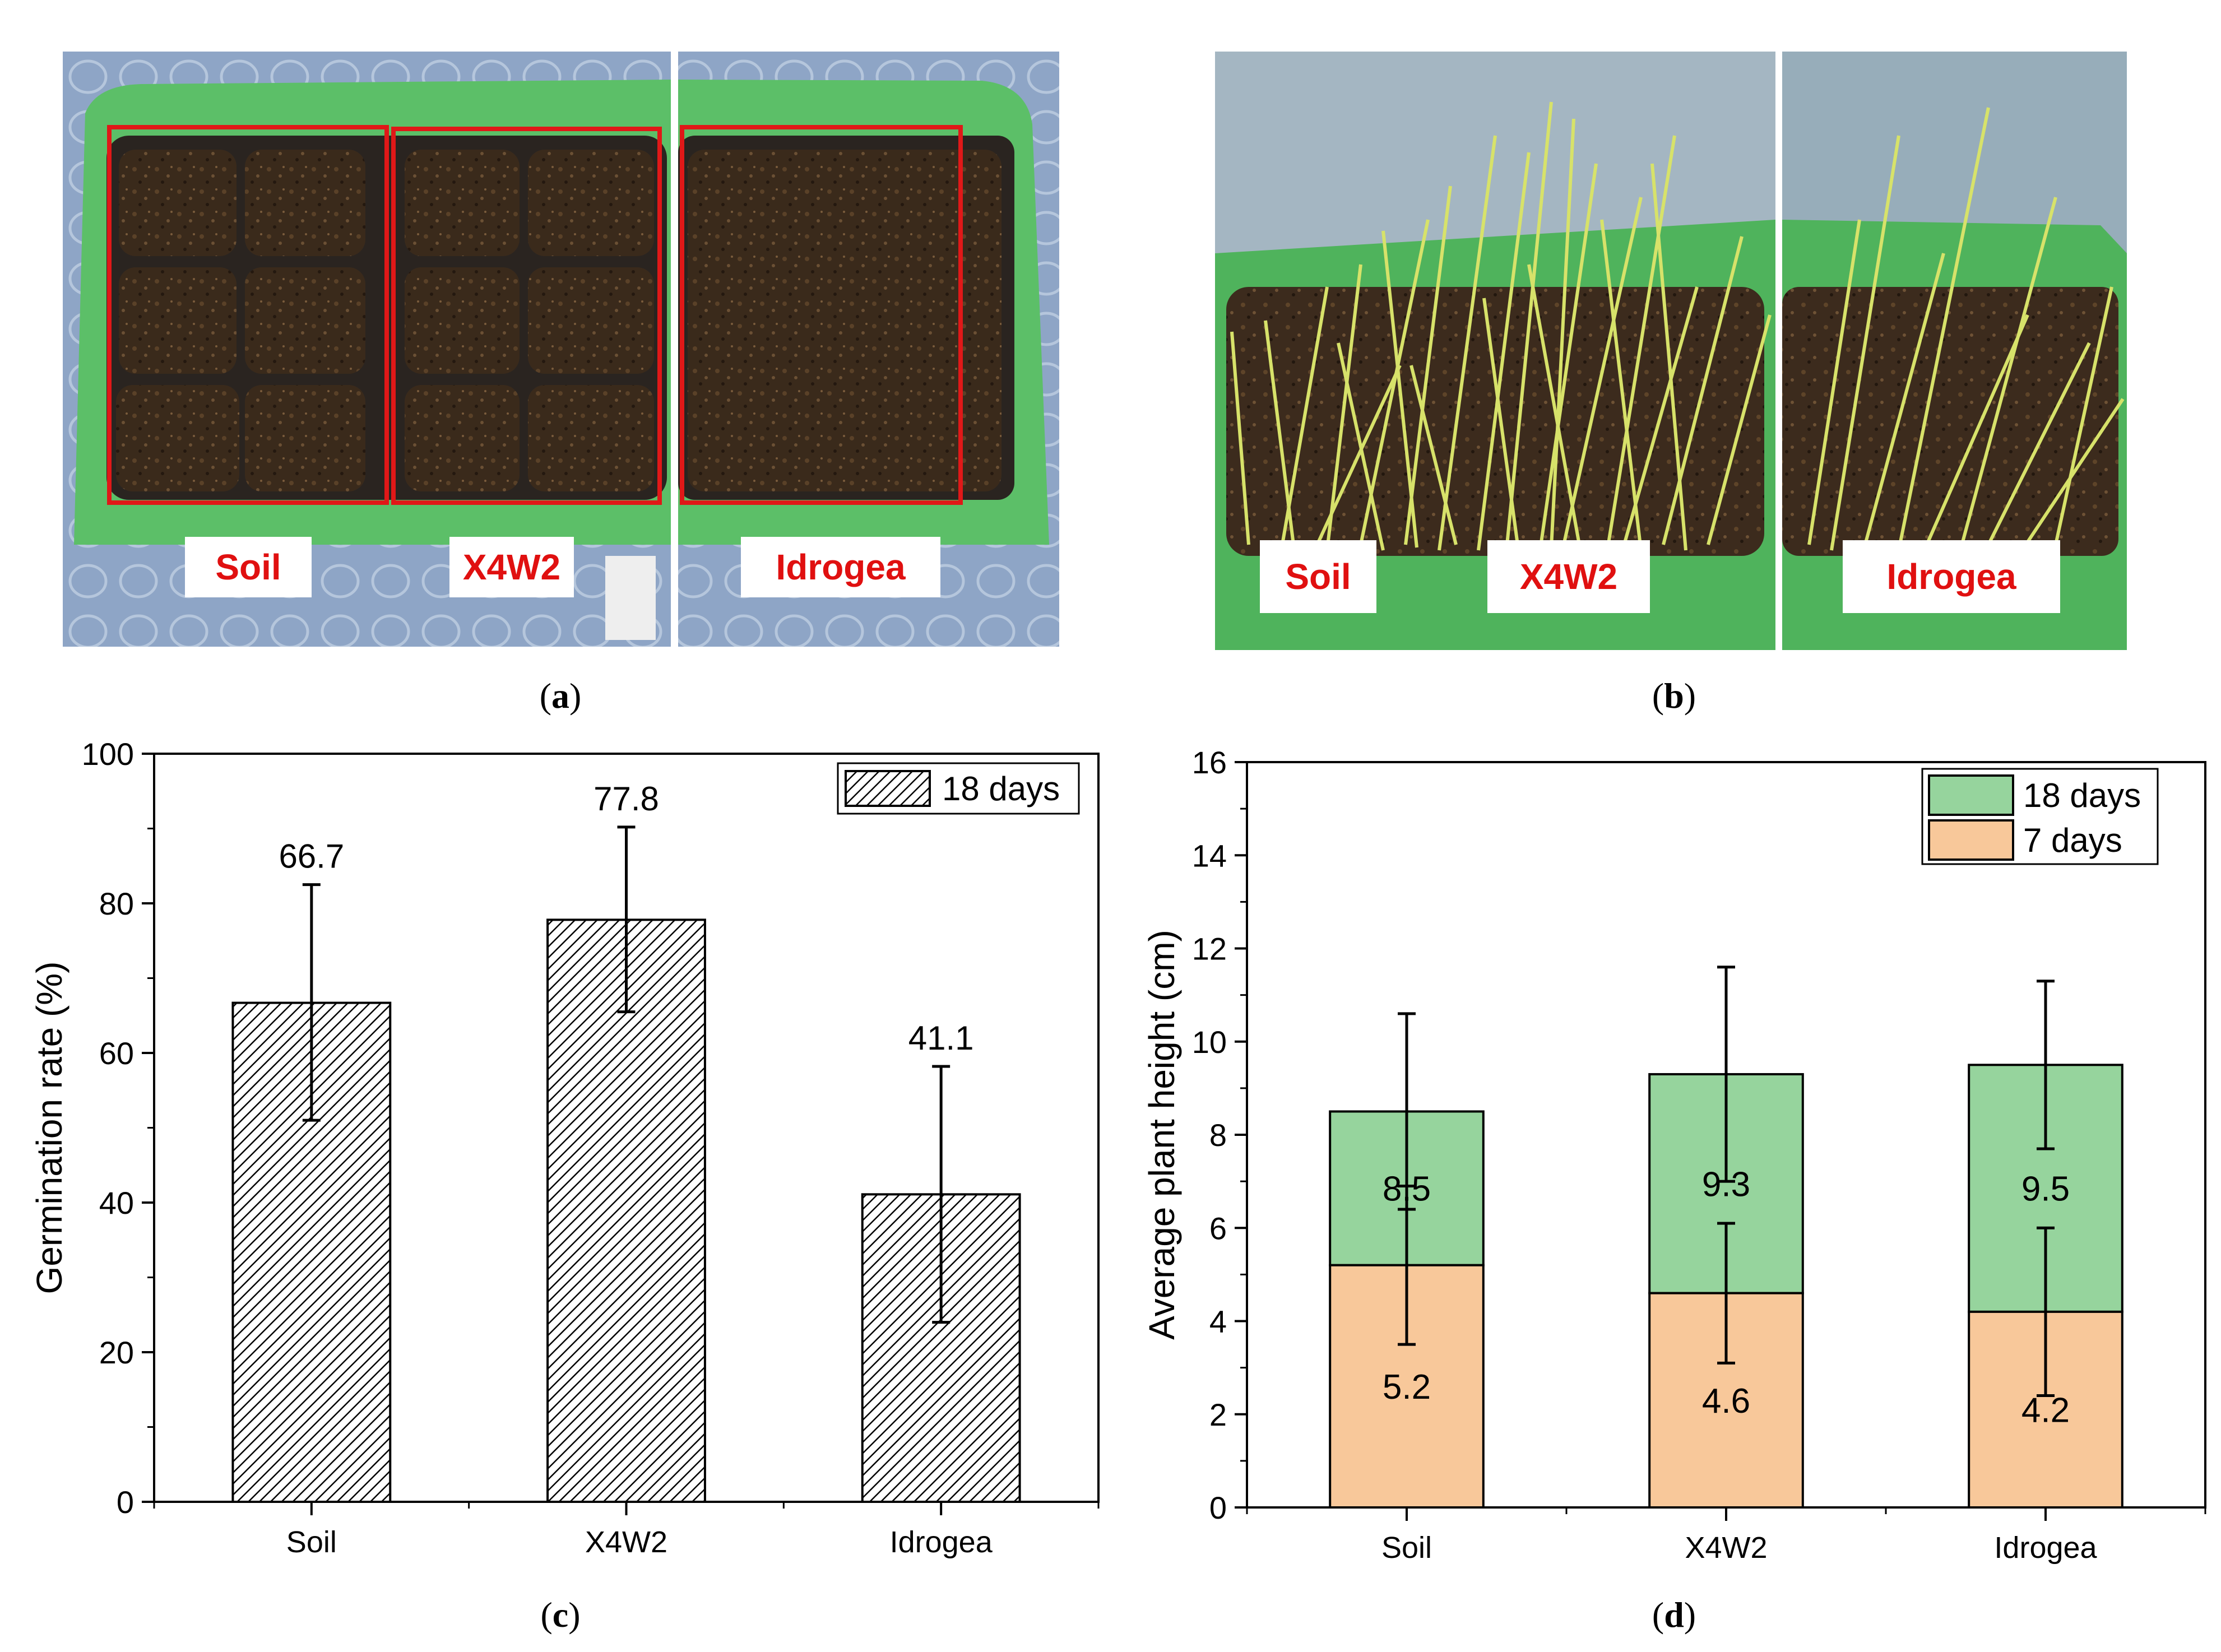 Image resolution: width=2221 pixels, height=1652 pixels. Describe the element at coordinates (108, 754) in the screenshot. I see `y-tick-label: 100` at that location.